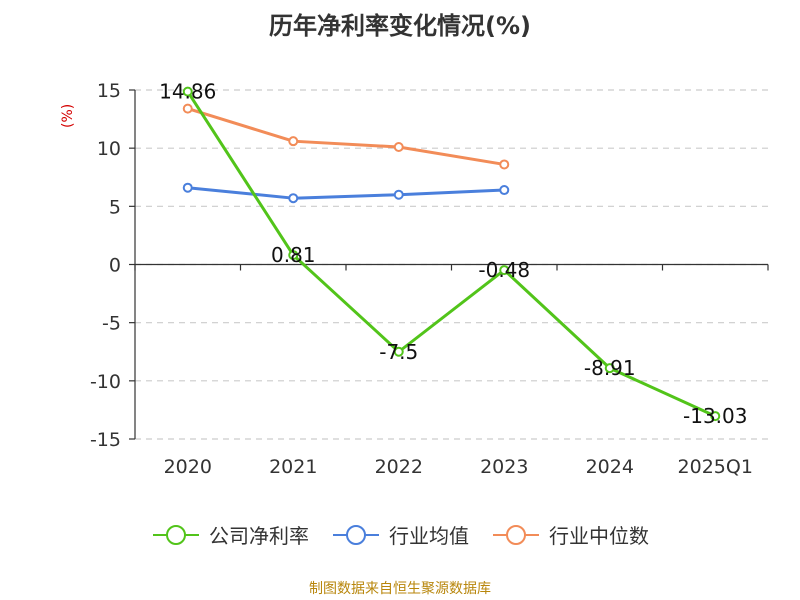 The image size is (800, 600). I want to click on legend-item: 行业均值, so click(400, 534).